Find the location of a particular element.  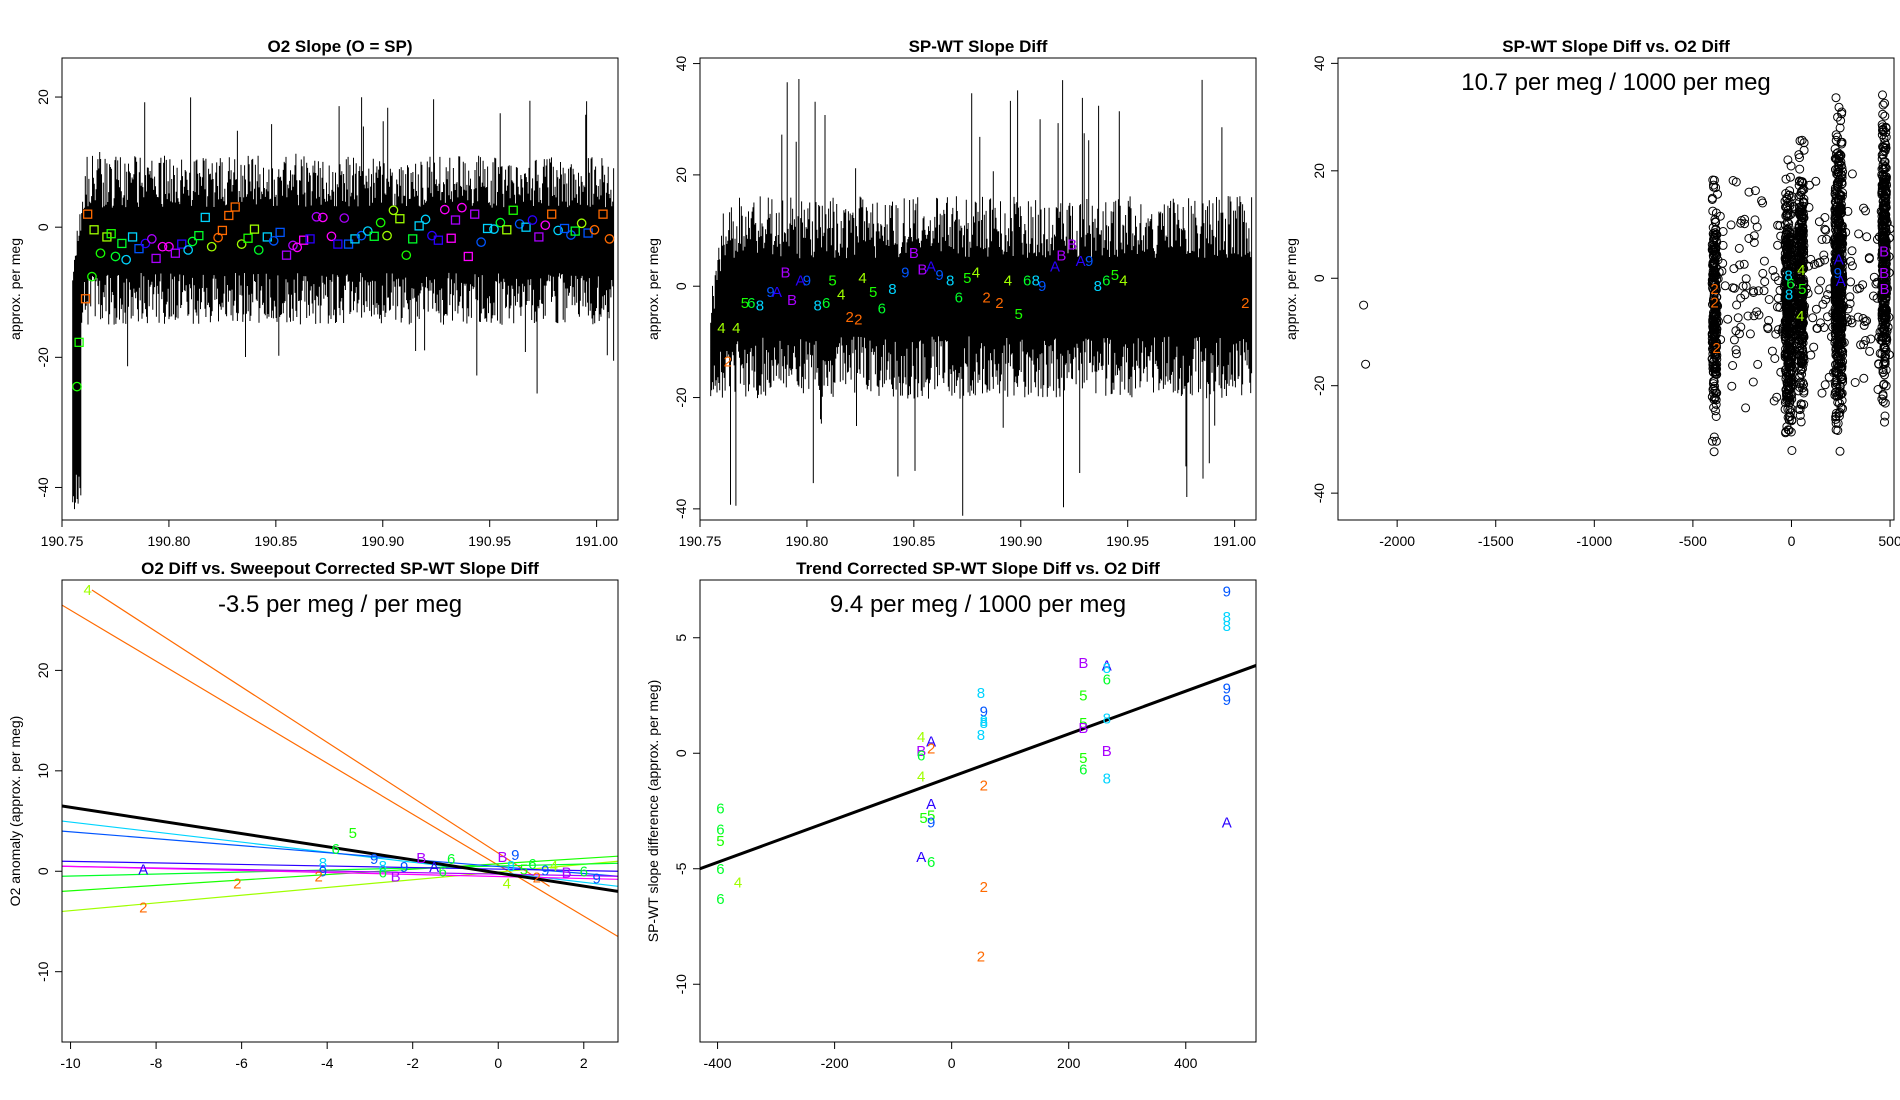

y-axis-label: approx. per meg is located at coordinates (15, 289).